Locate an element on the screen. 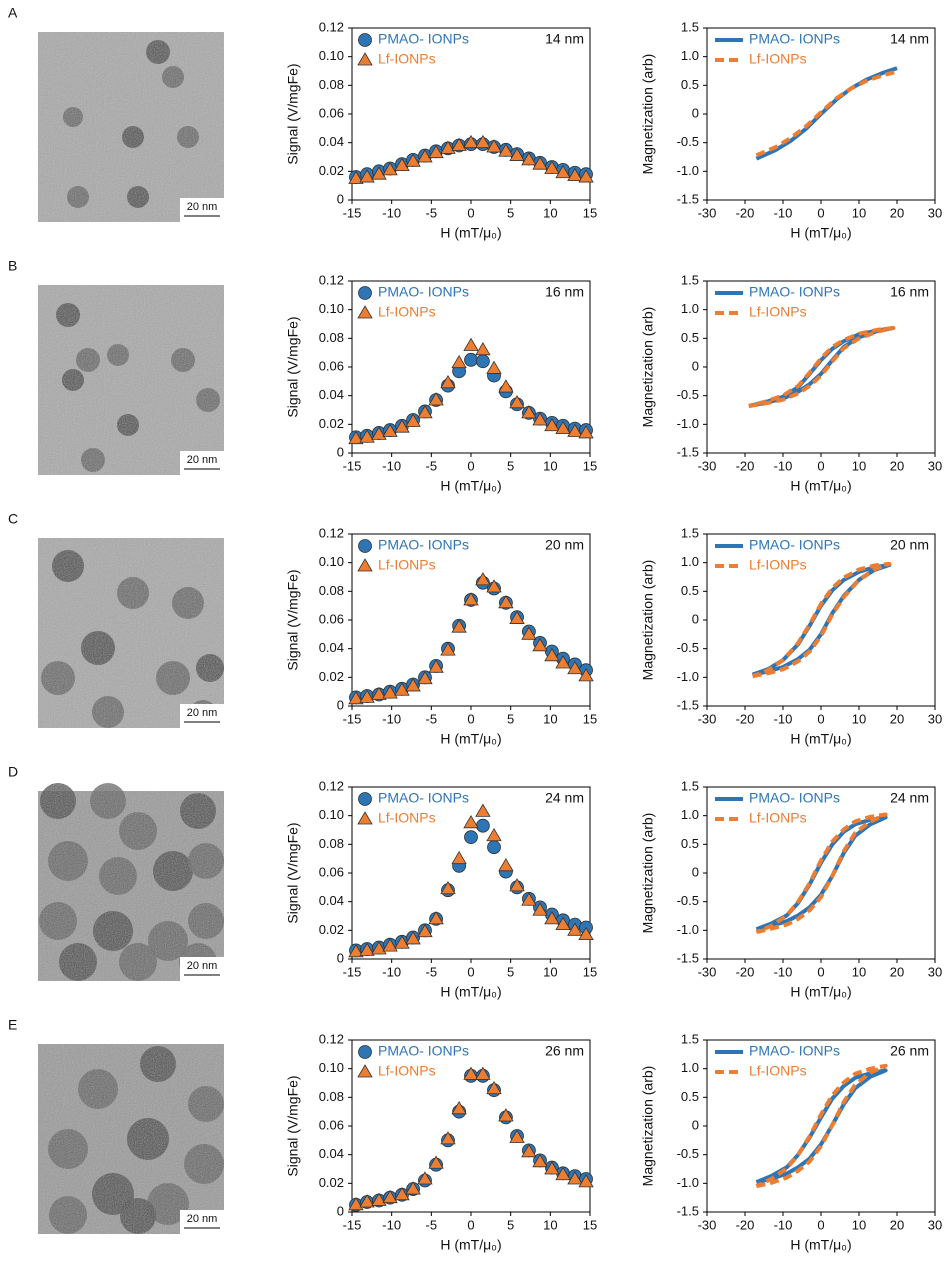 Image resolution: width=947 pixels, height=1282 pixels. panel-label: B is located at coordinates (12, 266).